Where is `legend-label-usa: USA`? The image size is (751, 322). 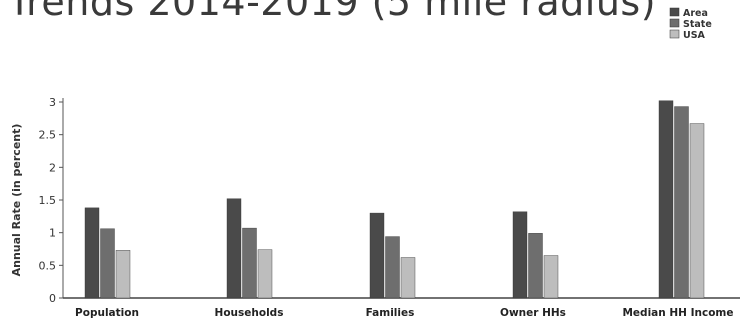
legend-label-usa: USA is located at coordinates (694, 35).